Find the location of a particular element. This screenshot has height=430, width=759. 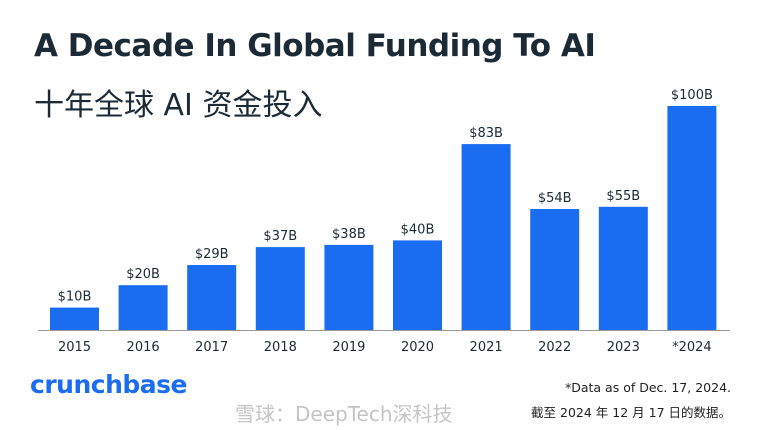

x-tick-label: 2018 is located at coordinates (280, 347).